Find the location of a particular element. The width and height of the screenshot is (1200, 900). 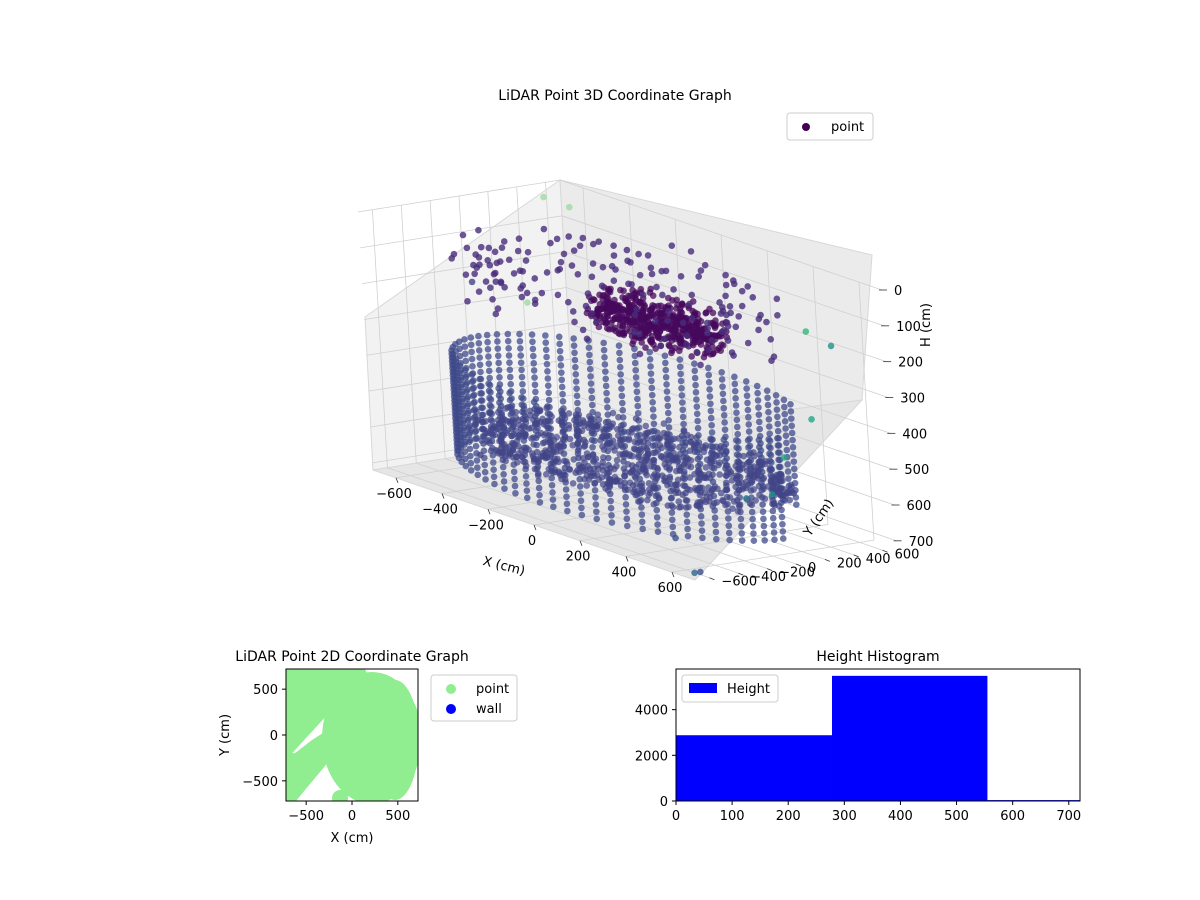

x-axis-label-3d: X (cm) is located at coordinates (503, 566).